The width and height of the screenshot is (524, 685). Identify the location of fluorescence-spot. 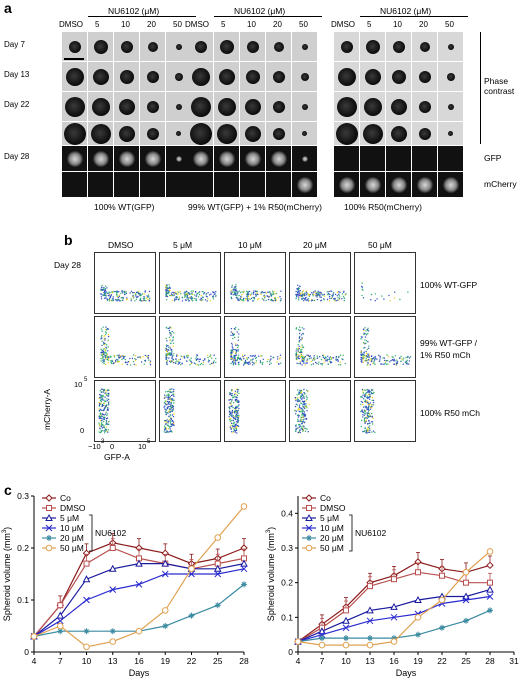
(346, 184).